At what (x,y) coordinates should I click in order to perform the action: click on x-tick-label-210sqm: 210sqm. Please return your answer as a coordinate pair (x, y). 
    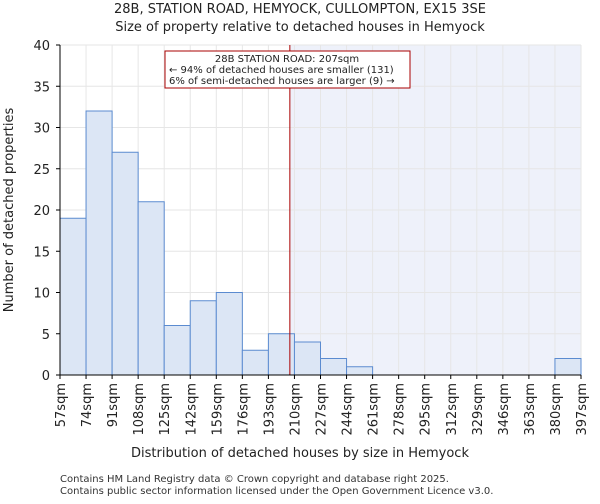
    Looking at the image, I should click on (295, 409).